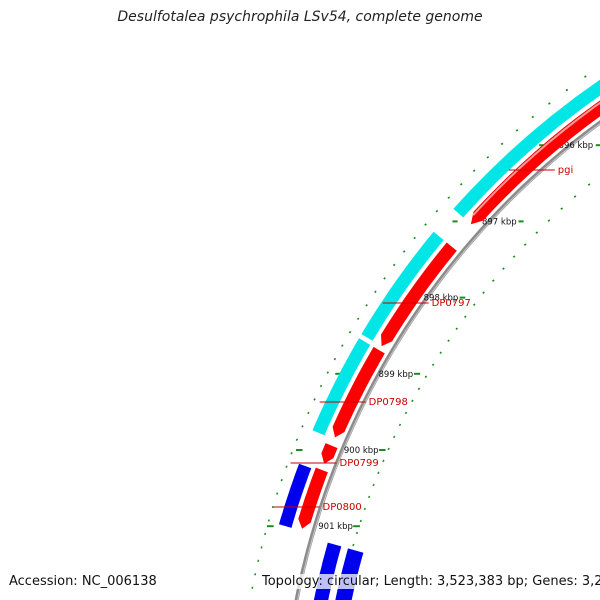  I want to click on tick-label: 896 kbp, so click(576, 146).